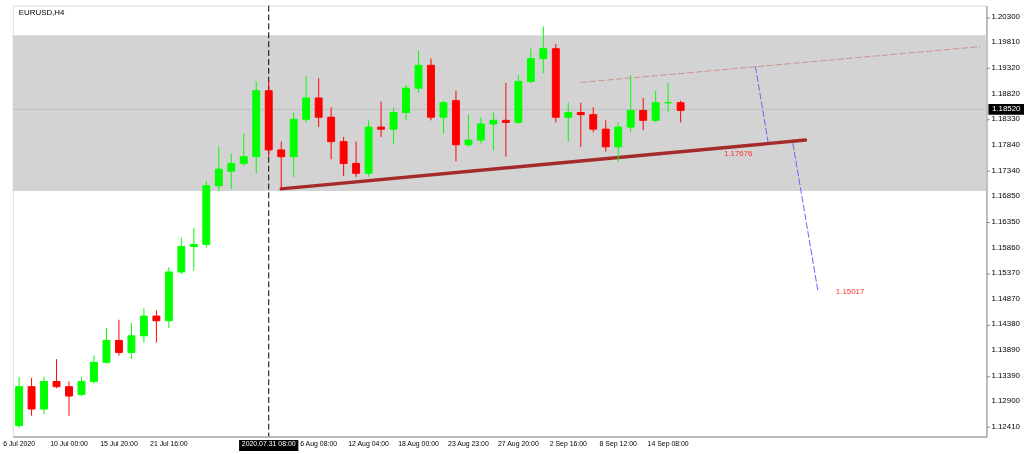 This screenshot has height=454, width=1024. Describe the element at coordinates (1006, 324) in the screenshot. I see `y-tick-label: 1.14380` at that location.